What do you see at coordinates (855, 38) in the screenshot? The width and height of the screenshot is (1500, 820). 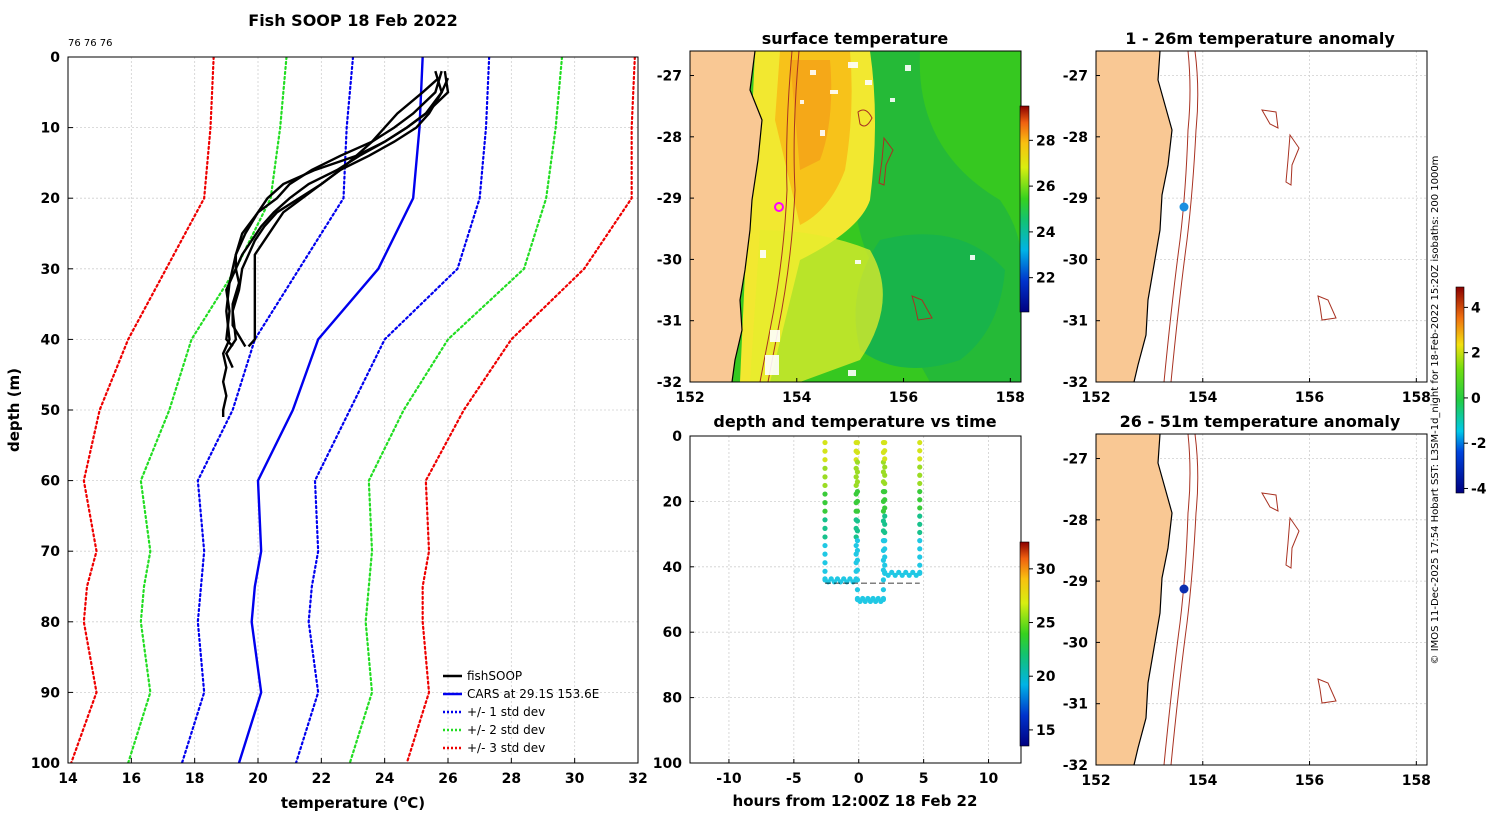 I see `surface-map-title: surface temperature` at bounding box center [855, 38].